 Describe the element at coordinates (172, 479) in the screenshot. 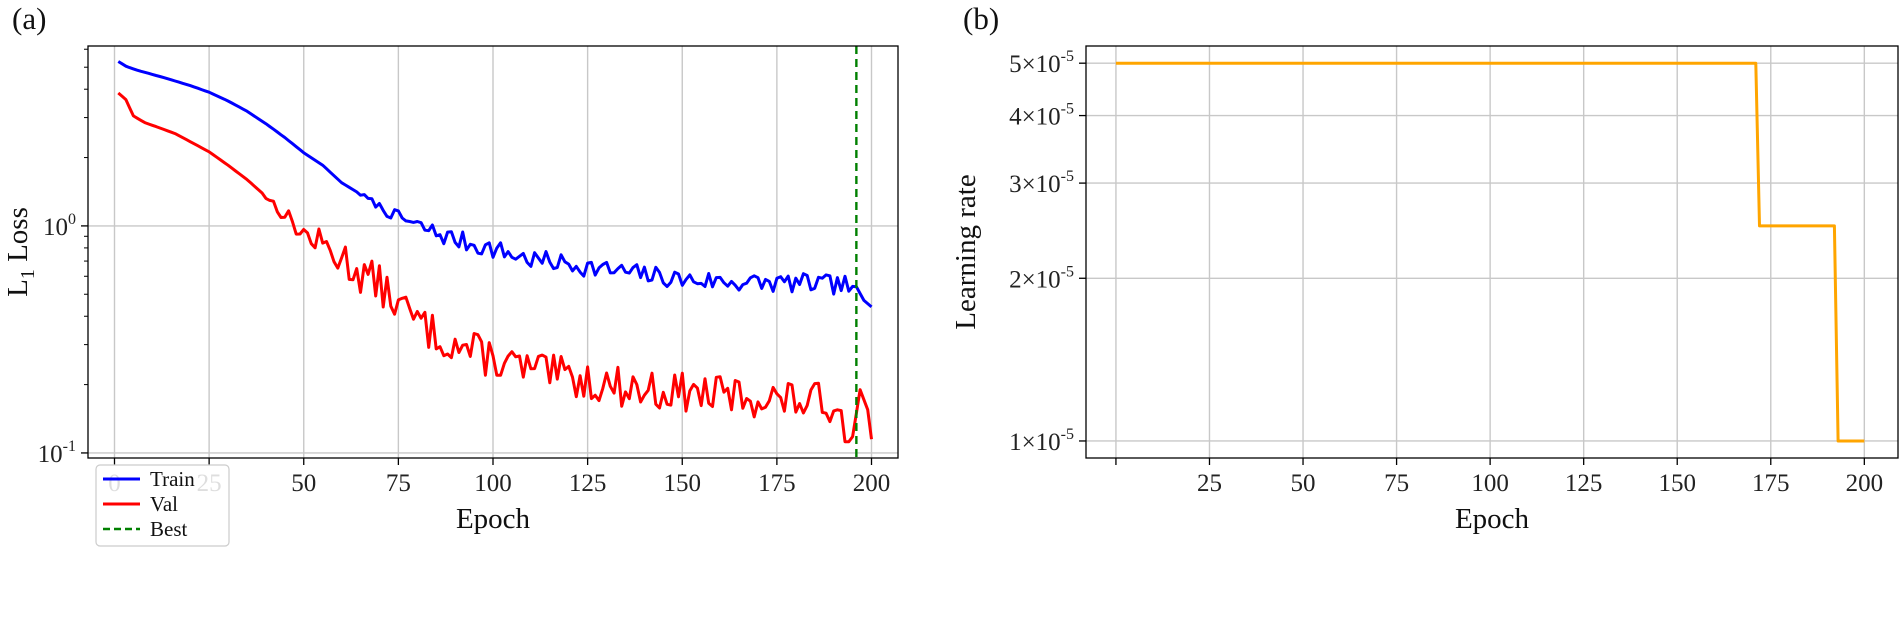

I see `legend-label-train: Train` at that location.